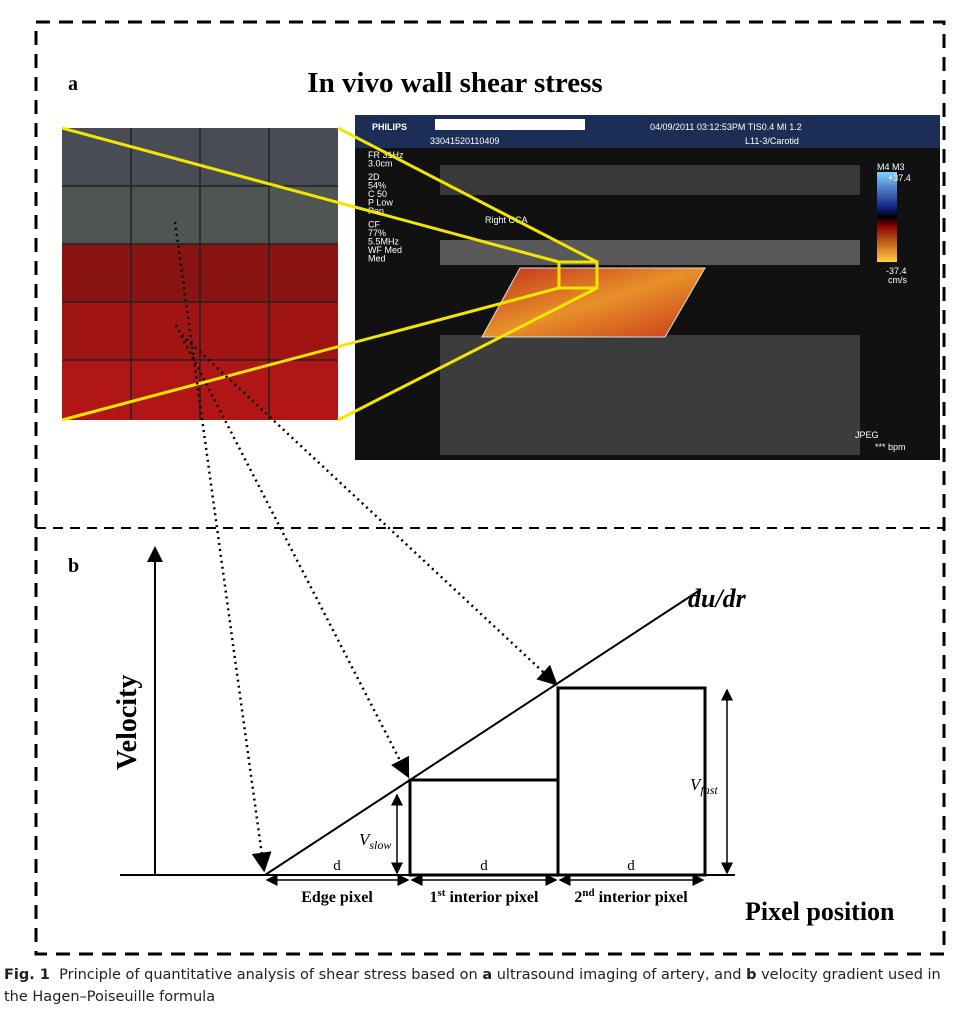 This screenshot has height=1023, width=956. I want to click on us-param: C 50, so click(377, 194).